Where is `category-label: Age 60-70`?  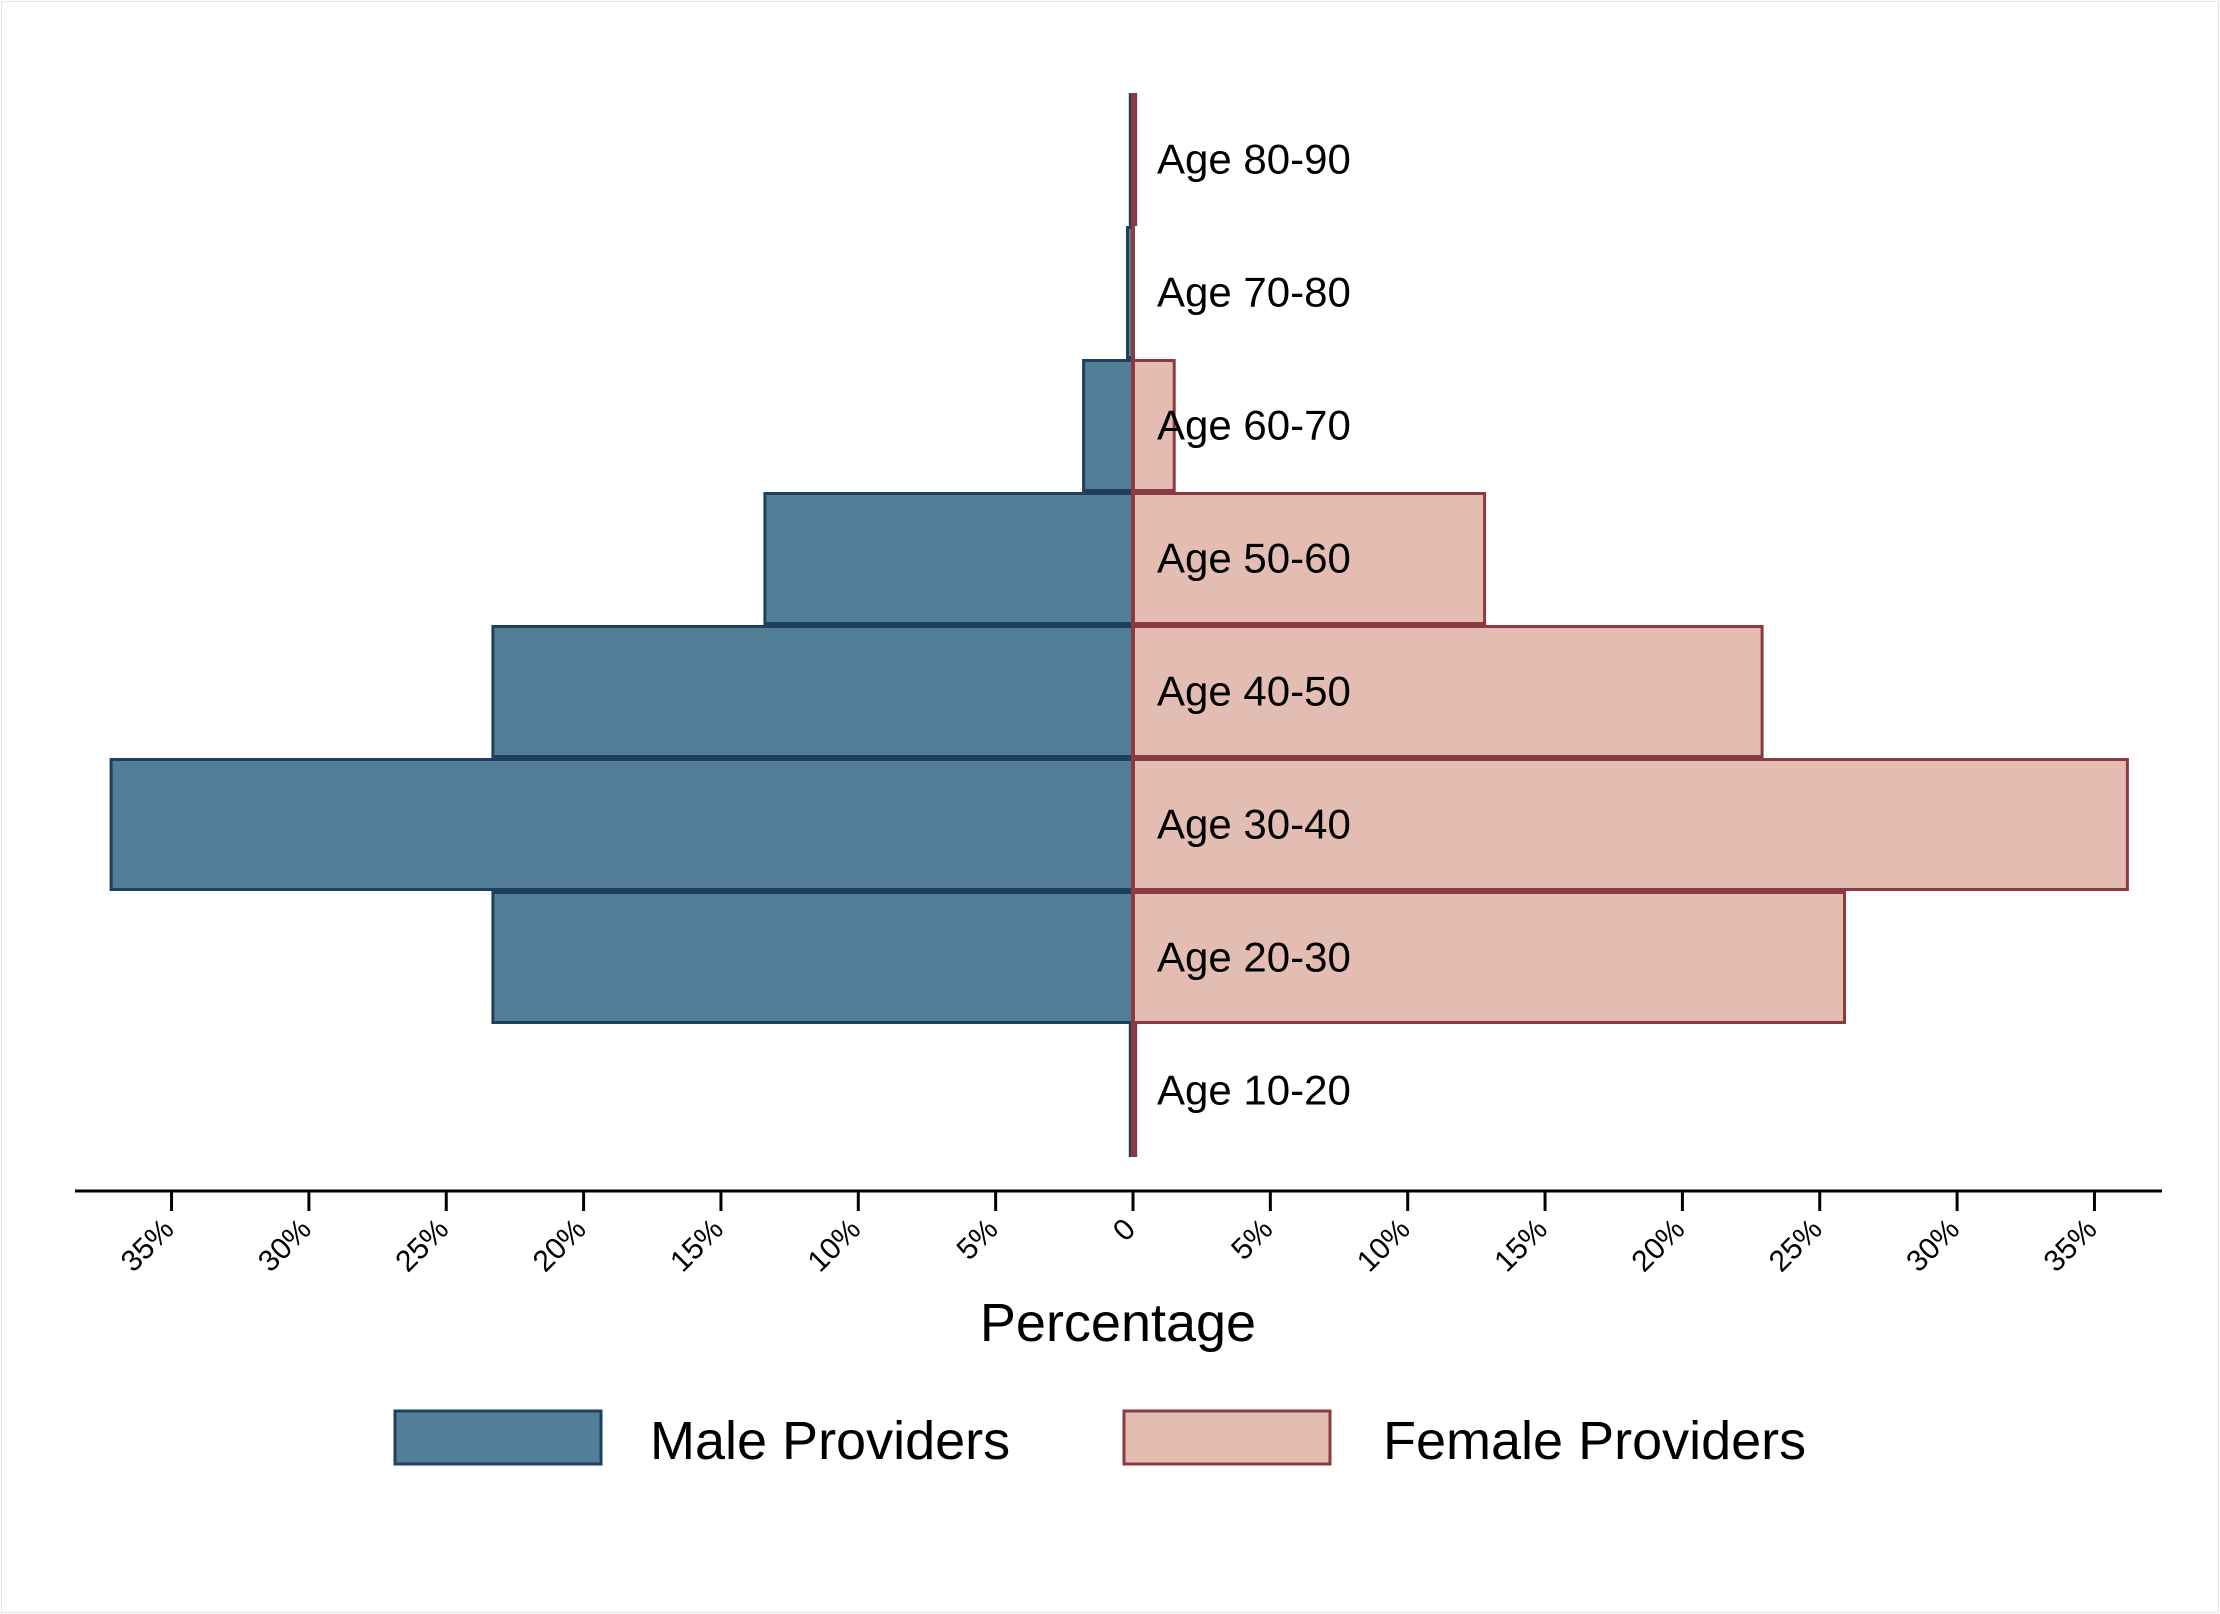
category-label: Age 60-70 is located at coordinates (1254, 425).